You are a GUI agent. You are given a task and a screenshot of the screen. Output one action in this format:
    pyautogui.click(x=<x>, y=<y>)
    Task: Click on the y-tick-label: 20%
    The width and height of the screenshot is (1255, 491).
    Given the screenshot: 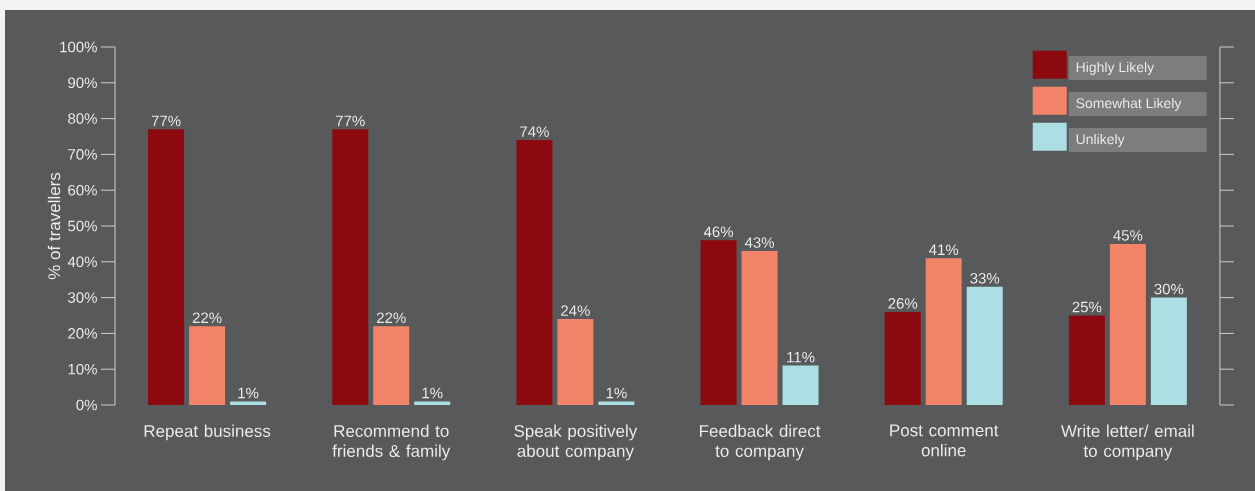 What is the action you would take?
    pyautogui.click(x=82, y=333)
    